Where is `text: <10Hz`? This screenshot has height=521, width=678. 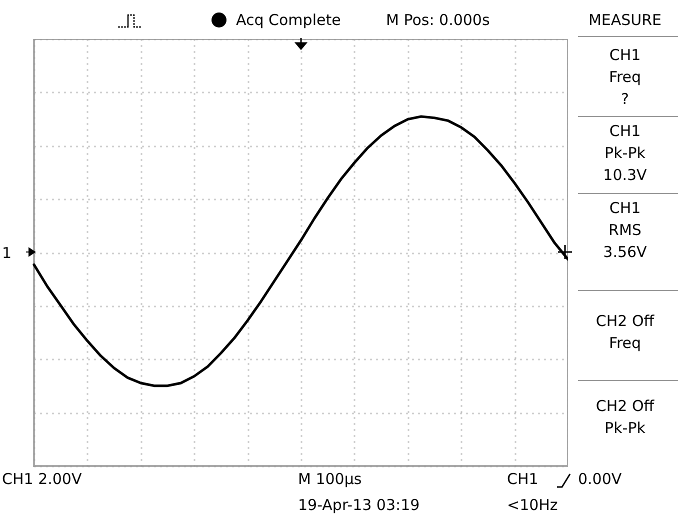 text: <10Hz is located at coordinates (532, 505).